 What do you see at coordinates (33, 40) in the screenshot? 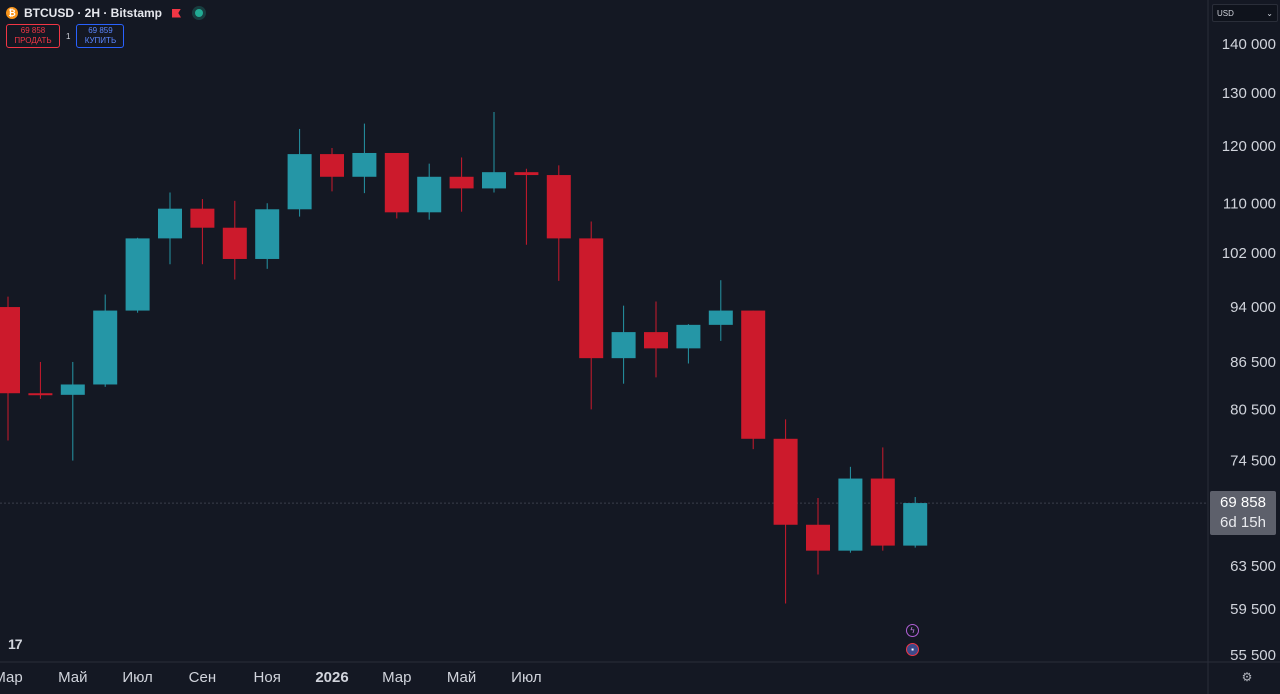
I see `sell-label: ПРОДАТЬ` at bounding box center [33, 40].